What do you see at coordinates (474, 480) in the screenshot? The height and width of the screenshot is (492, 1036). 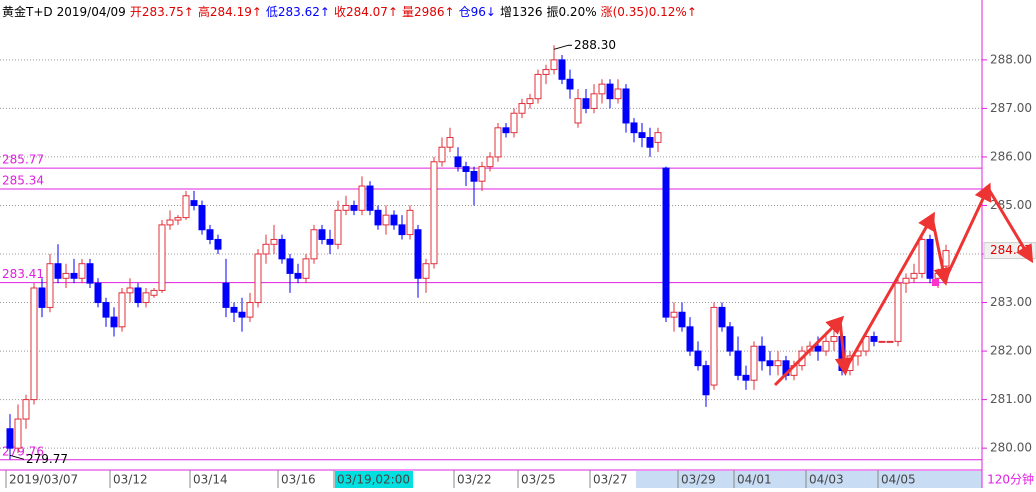 I see `x-tick-label: 03/22` at bounding box center [474, 480].